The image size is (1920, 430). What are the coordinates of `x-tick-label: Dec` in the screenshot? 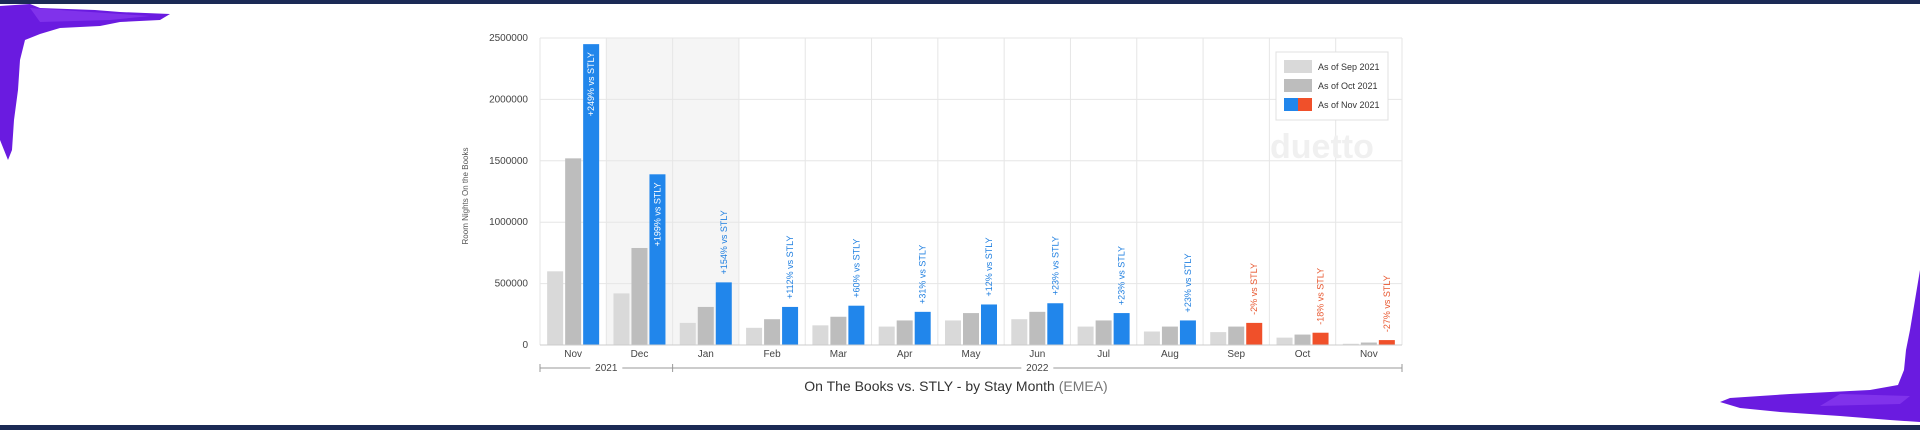 It's located at (640, 354).